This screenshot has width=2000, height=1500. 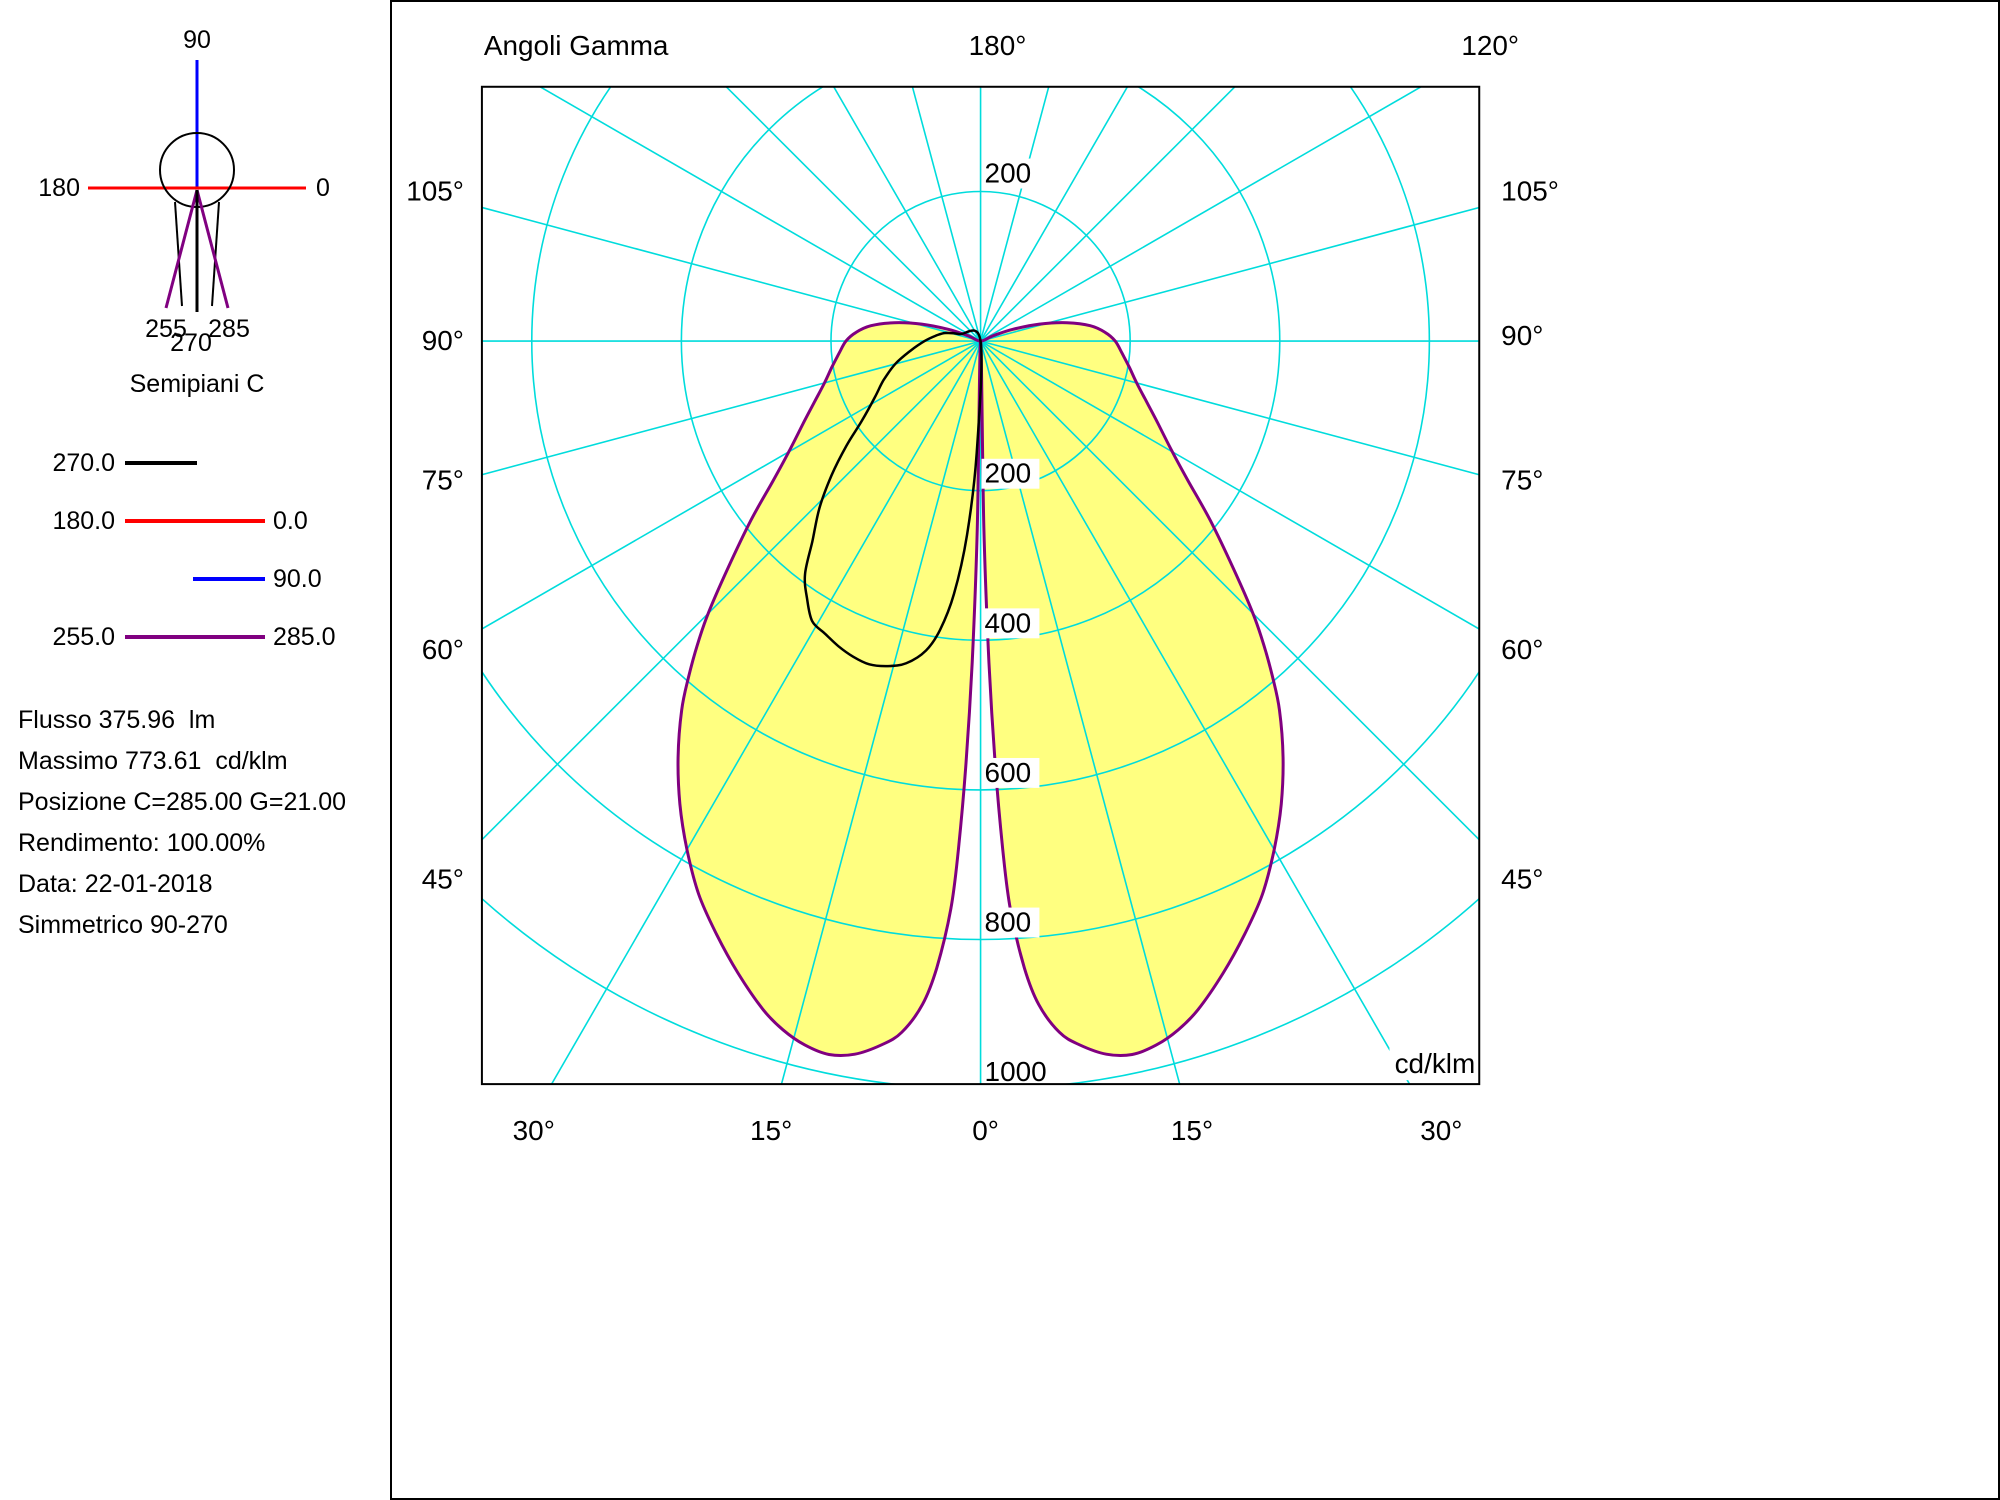 I want to click on legend-label-0: 0.0, so click(x=290, y=521).